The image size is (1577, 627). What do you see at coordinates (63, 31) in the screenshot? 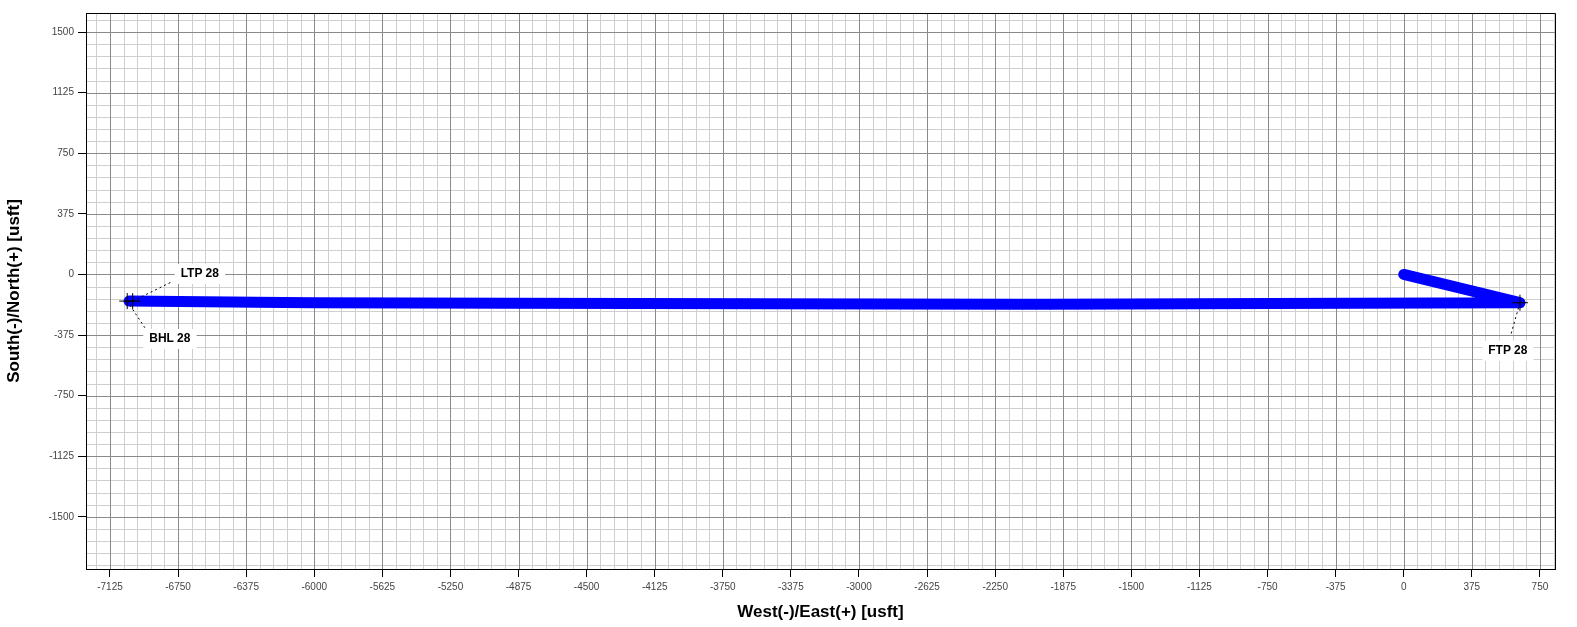
I see `y-tick-label: 1500` at bounding box center [63, 31].